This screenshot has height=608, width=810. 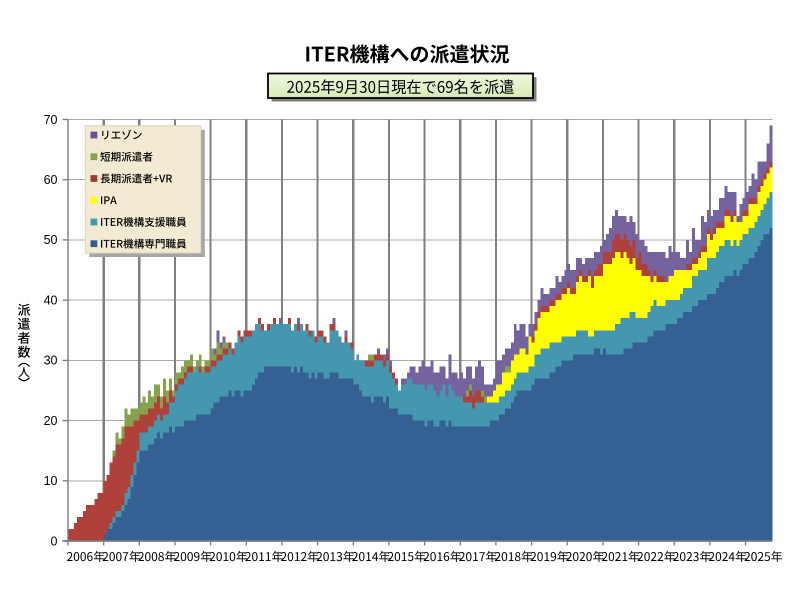 What do you see at coordinates (54, 541) in the screenshot?
I see `svg-text: 0` at bounding box center [54, 541].